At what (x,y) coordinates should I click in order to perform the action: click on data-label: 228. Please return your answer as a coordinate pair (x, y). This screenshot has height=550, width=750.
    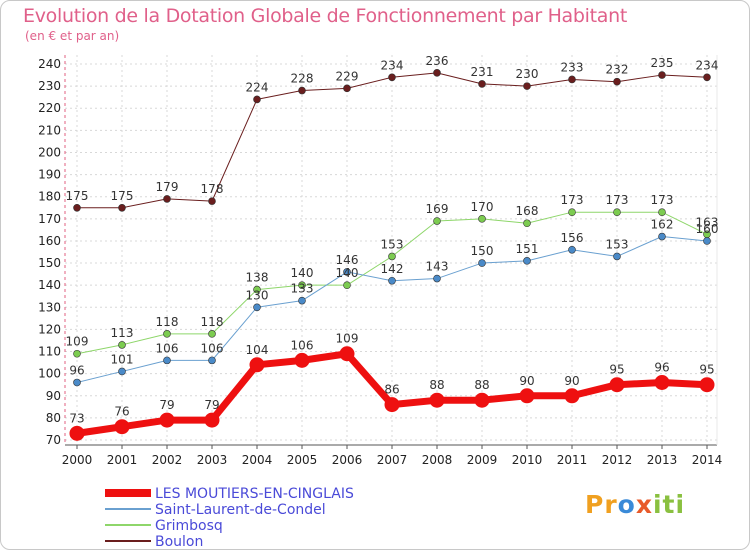
    Looking at the image, I should click on (302, 79).